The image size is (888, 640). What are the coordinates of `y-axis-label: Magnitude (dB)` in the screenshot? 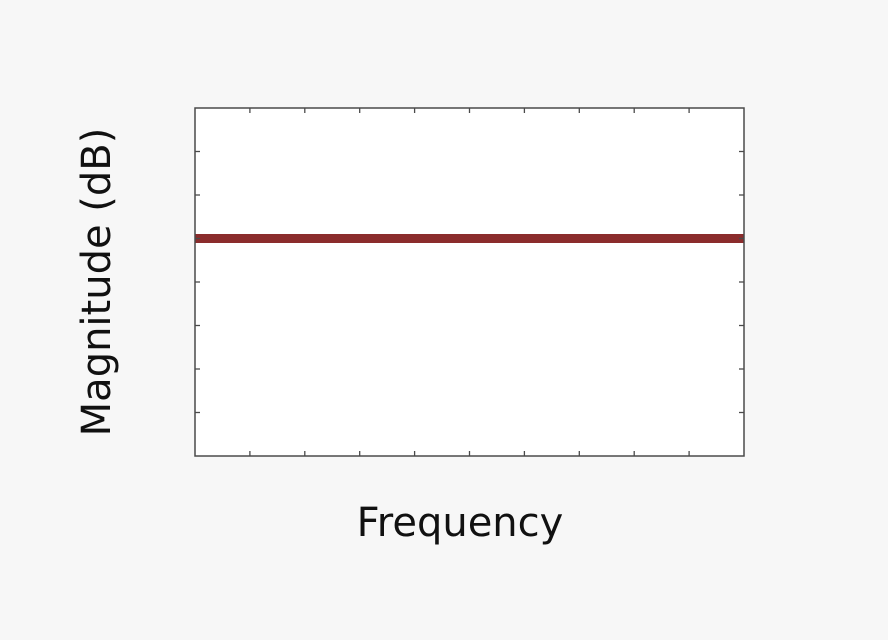 It's located at (97, 282).